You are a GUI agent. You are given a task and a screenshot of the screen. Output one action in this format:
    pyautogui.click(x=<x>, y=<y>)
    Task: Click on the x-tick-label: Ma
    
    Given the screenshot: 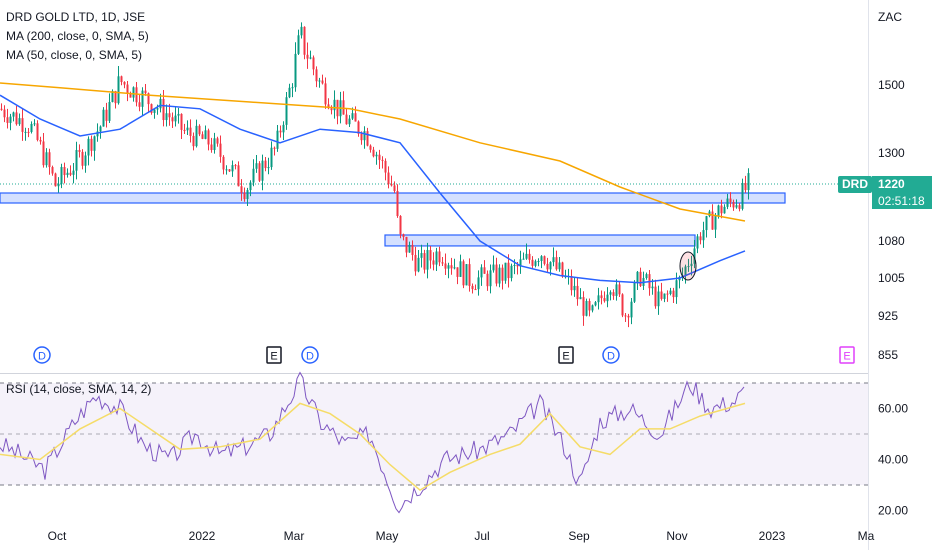 What is the action you would take?
    pyautogui.click(x=866, y=536)
    